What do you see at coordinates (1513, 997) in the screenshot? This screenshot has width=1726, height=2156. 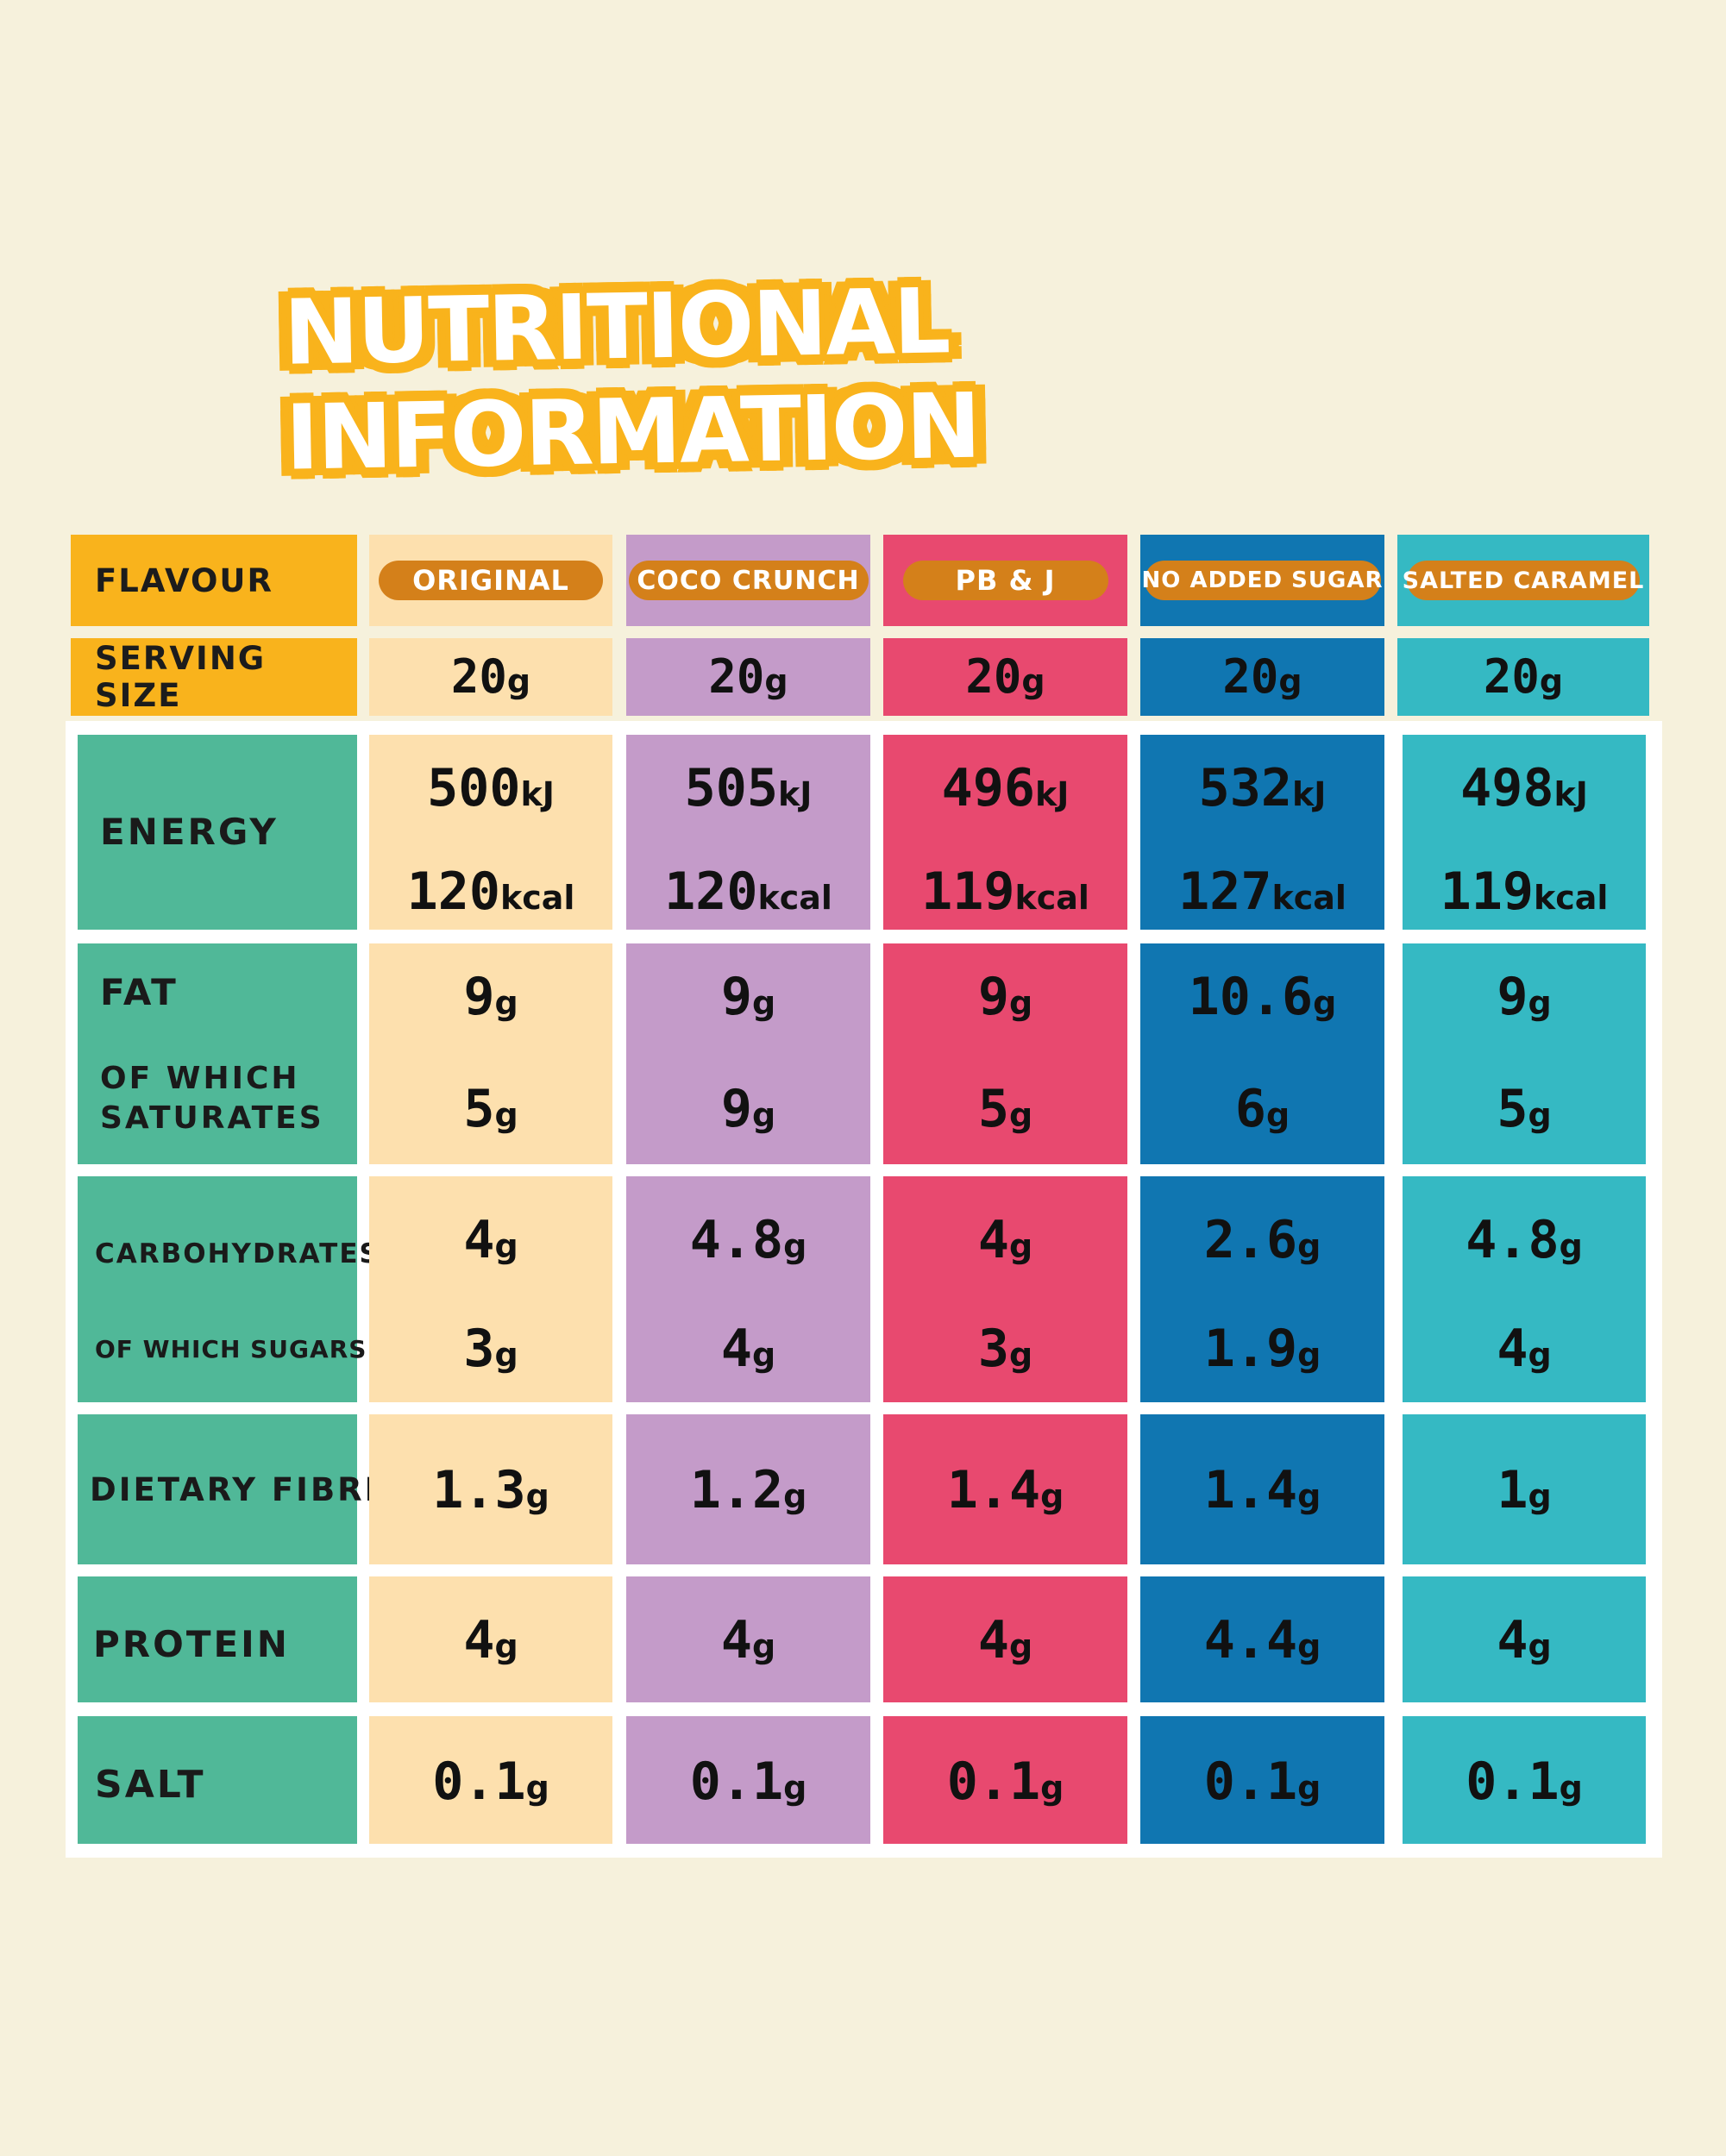 I see `fat-value-salted-caramel-number: 9` at bounding box center [1513, 997].